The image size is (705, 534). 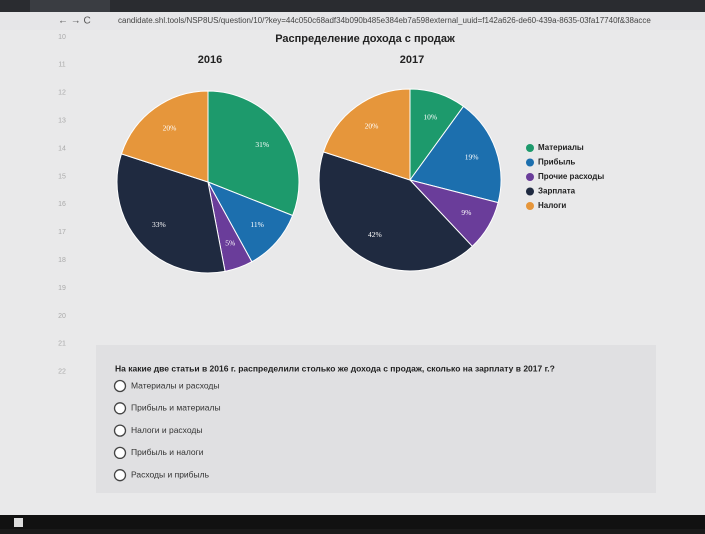 I want to click on address-bar, so click(x=352, y=21).